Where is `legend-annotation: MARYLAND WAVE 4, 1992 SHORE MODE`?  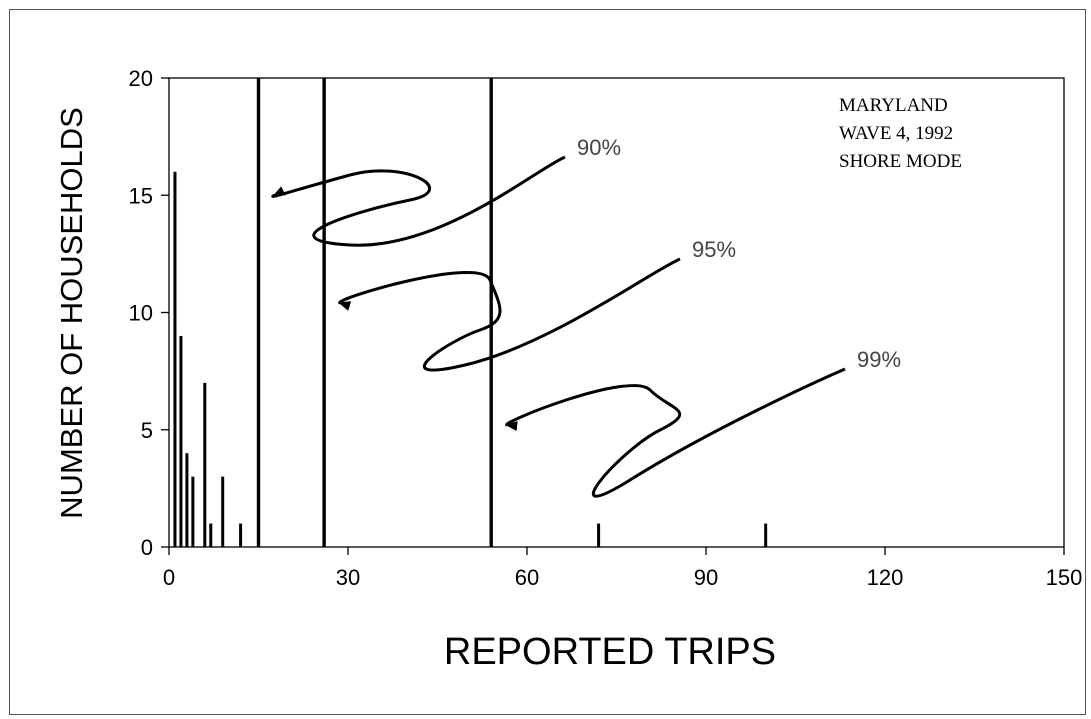
legend-annotation: MARYLAND WAVE 4, 1992 SHORE MODE is located at coordinates (900, 133).